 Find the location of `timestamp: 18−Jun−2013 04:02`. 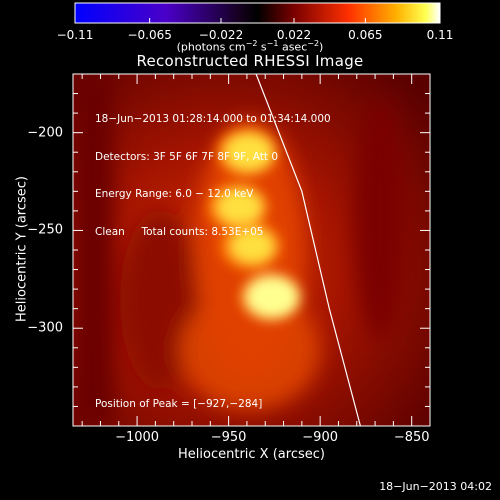

timestamp: 18−Jun−2013 04:02 is located at coordinates (435, 486).